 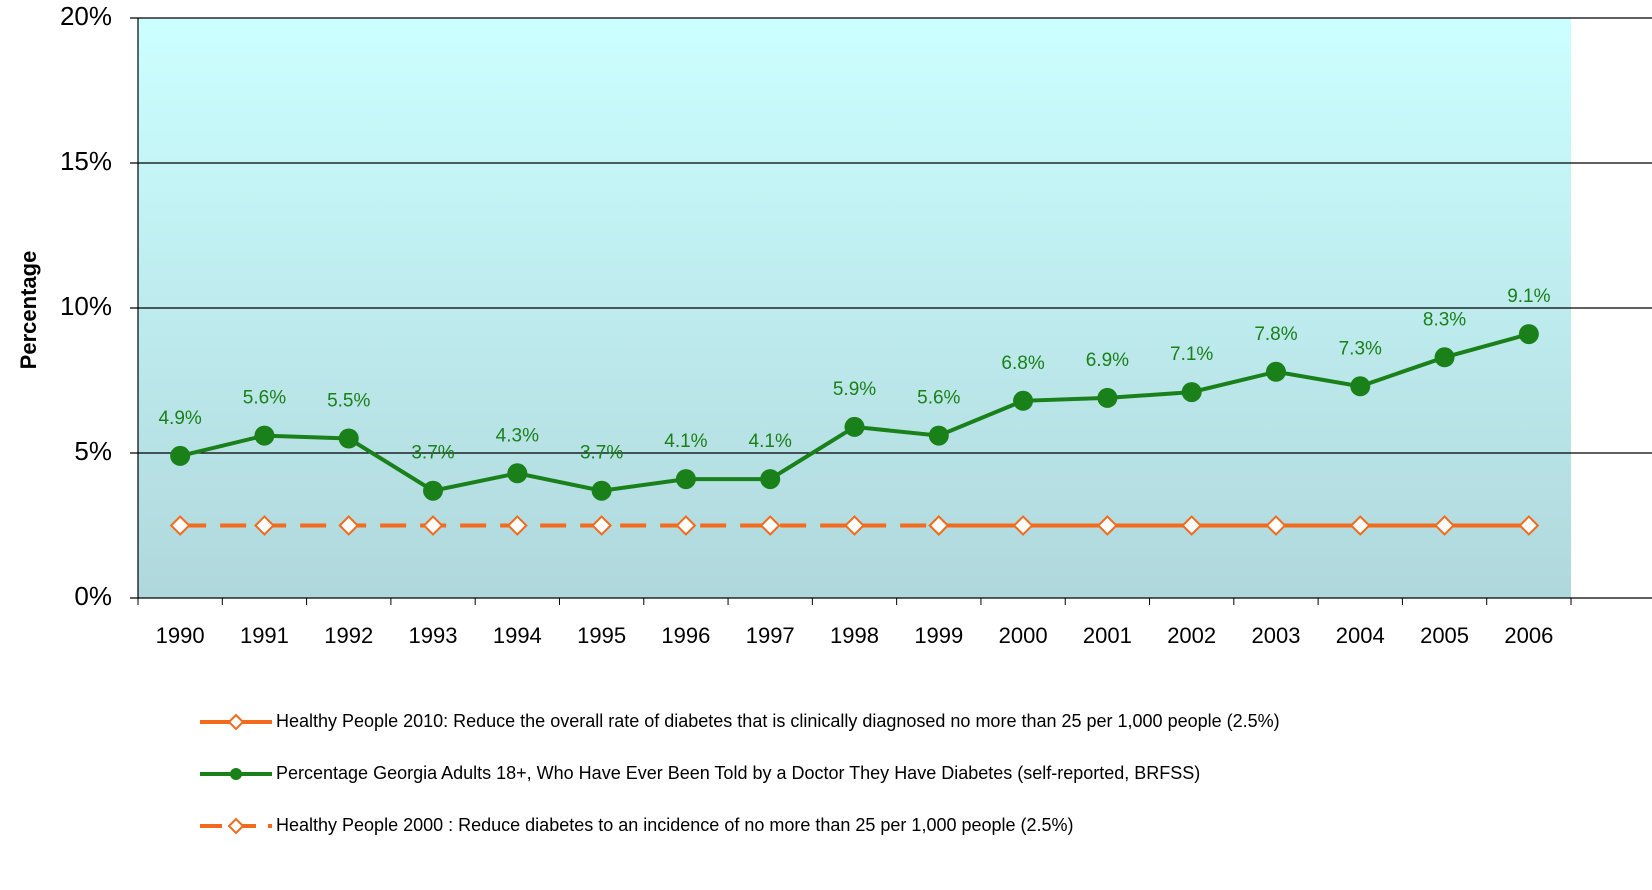 What do you see at coordinates (854, 635) in the screenshot?
I see `x-tick-label: 1998` at bounding box center [854, 635].